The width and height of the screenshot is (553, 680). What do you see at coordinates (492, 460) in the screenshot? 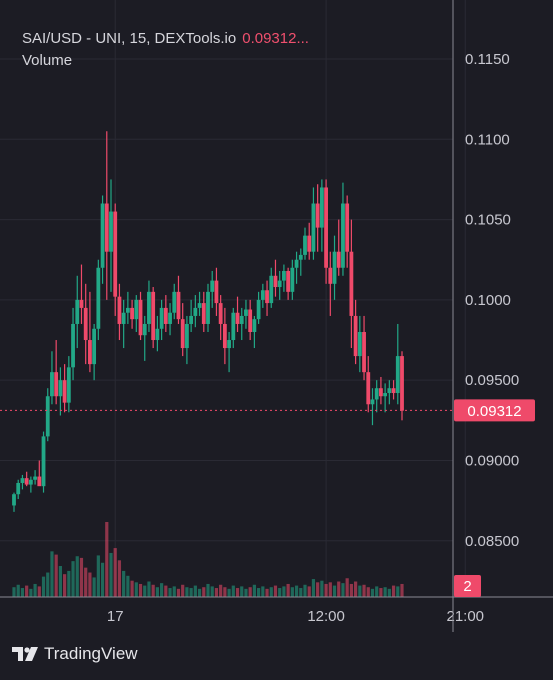
I see `y-tick-label: 0.09000` at bounding box center [492, 460].